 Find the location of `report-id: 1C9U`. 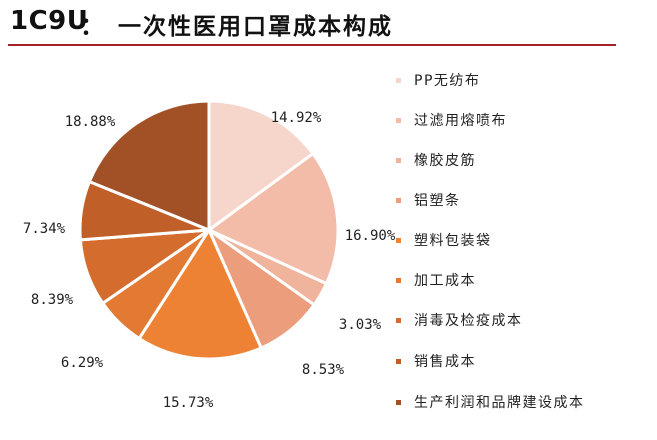

report-id: 1C9U is located at coordinates (49, 21).